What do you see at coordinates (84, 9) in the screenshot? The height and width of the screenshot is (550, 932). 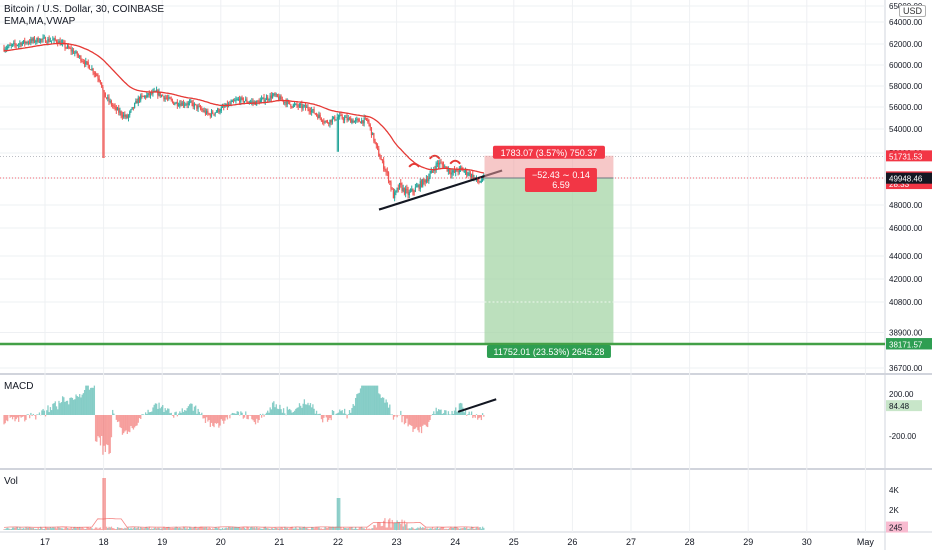 I see `symbol-title: Bitcoin / U.S. Dollar, 30, COINBASE` at bounding box center [84, 9].